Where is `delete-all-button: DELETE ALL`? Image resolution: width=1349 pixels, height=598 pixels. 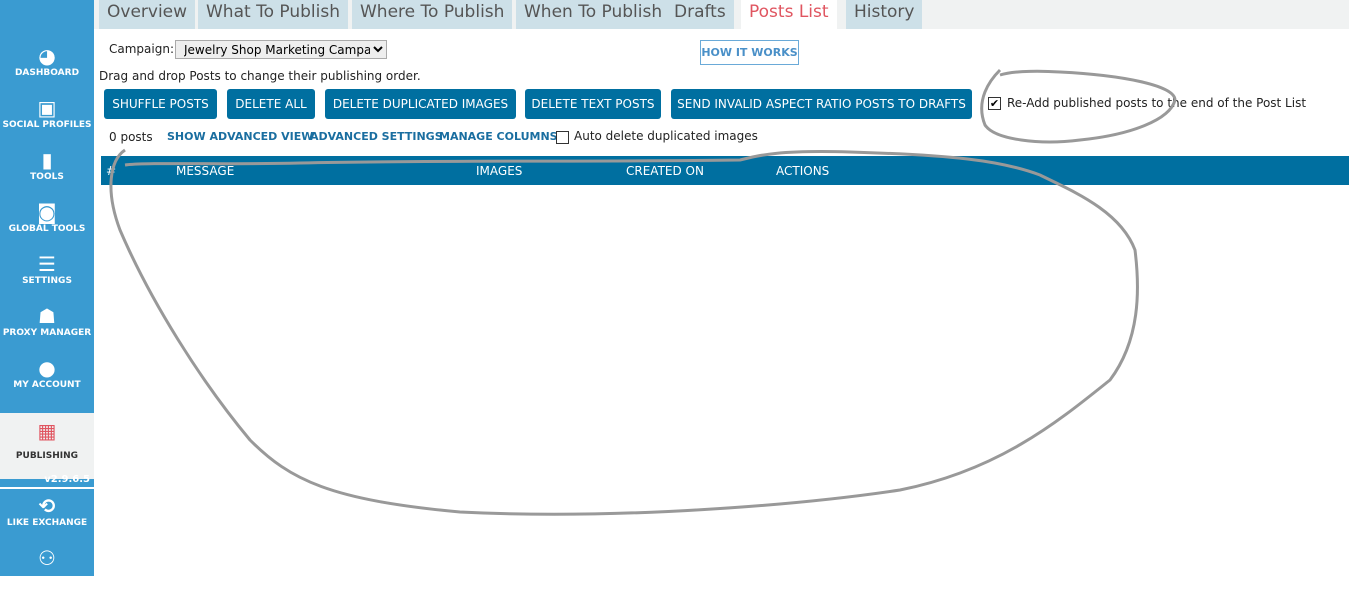 delete-all-button: DELETE ALL is located at coordinates (271, 104).